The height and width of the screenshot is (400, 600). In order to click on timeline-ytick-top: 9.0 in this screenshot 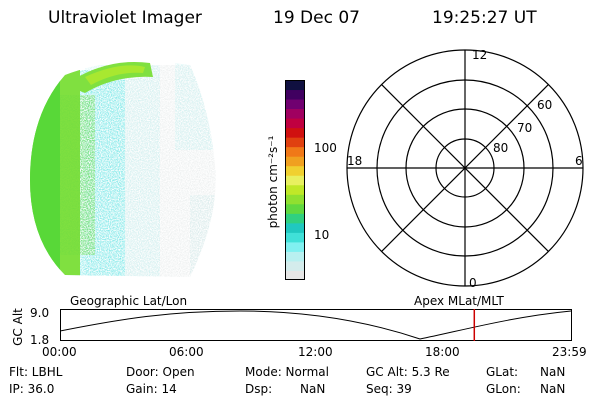, I will do `click(40, 313)`.